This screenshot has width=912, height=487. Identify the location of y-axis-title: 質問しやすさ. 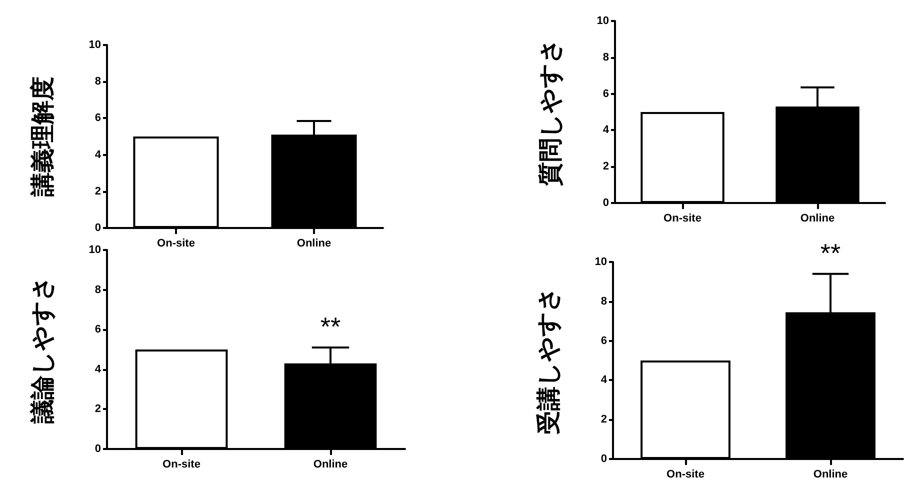
(551, 112).